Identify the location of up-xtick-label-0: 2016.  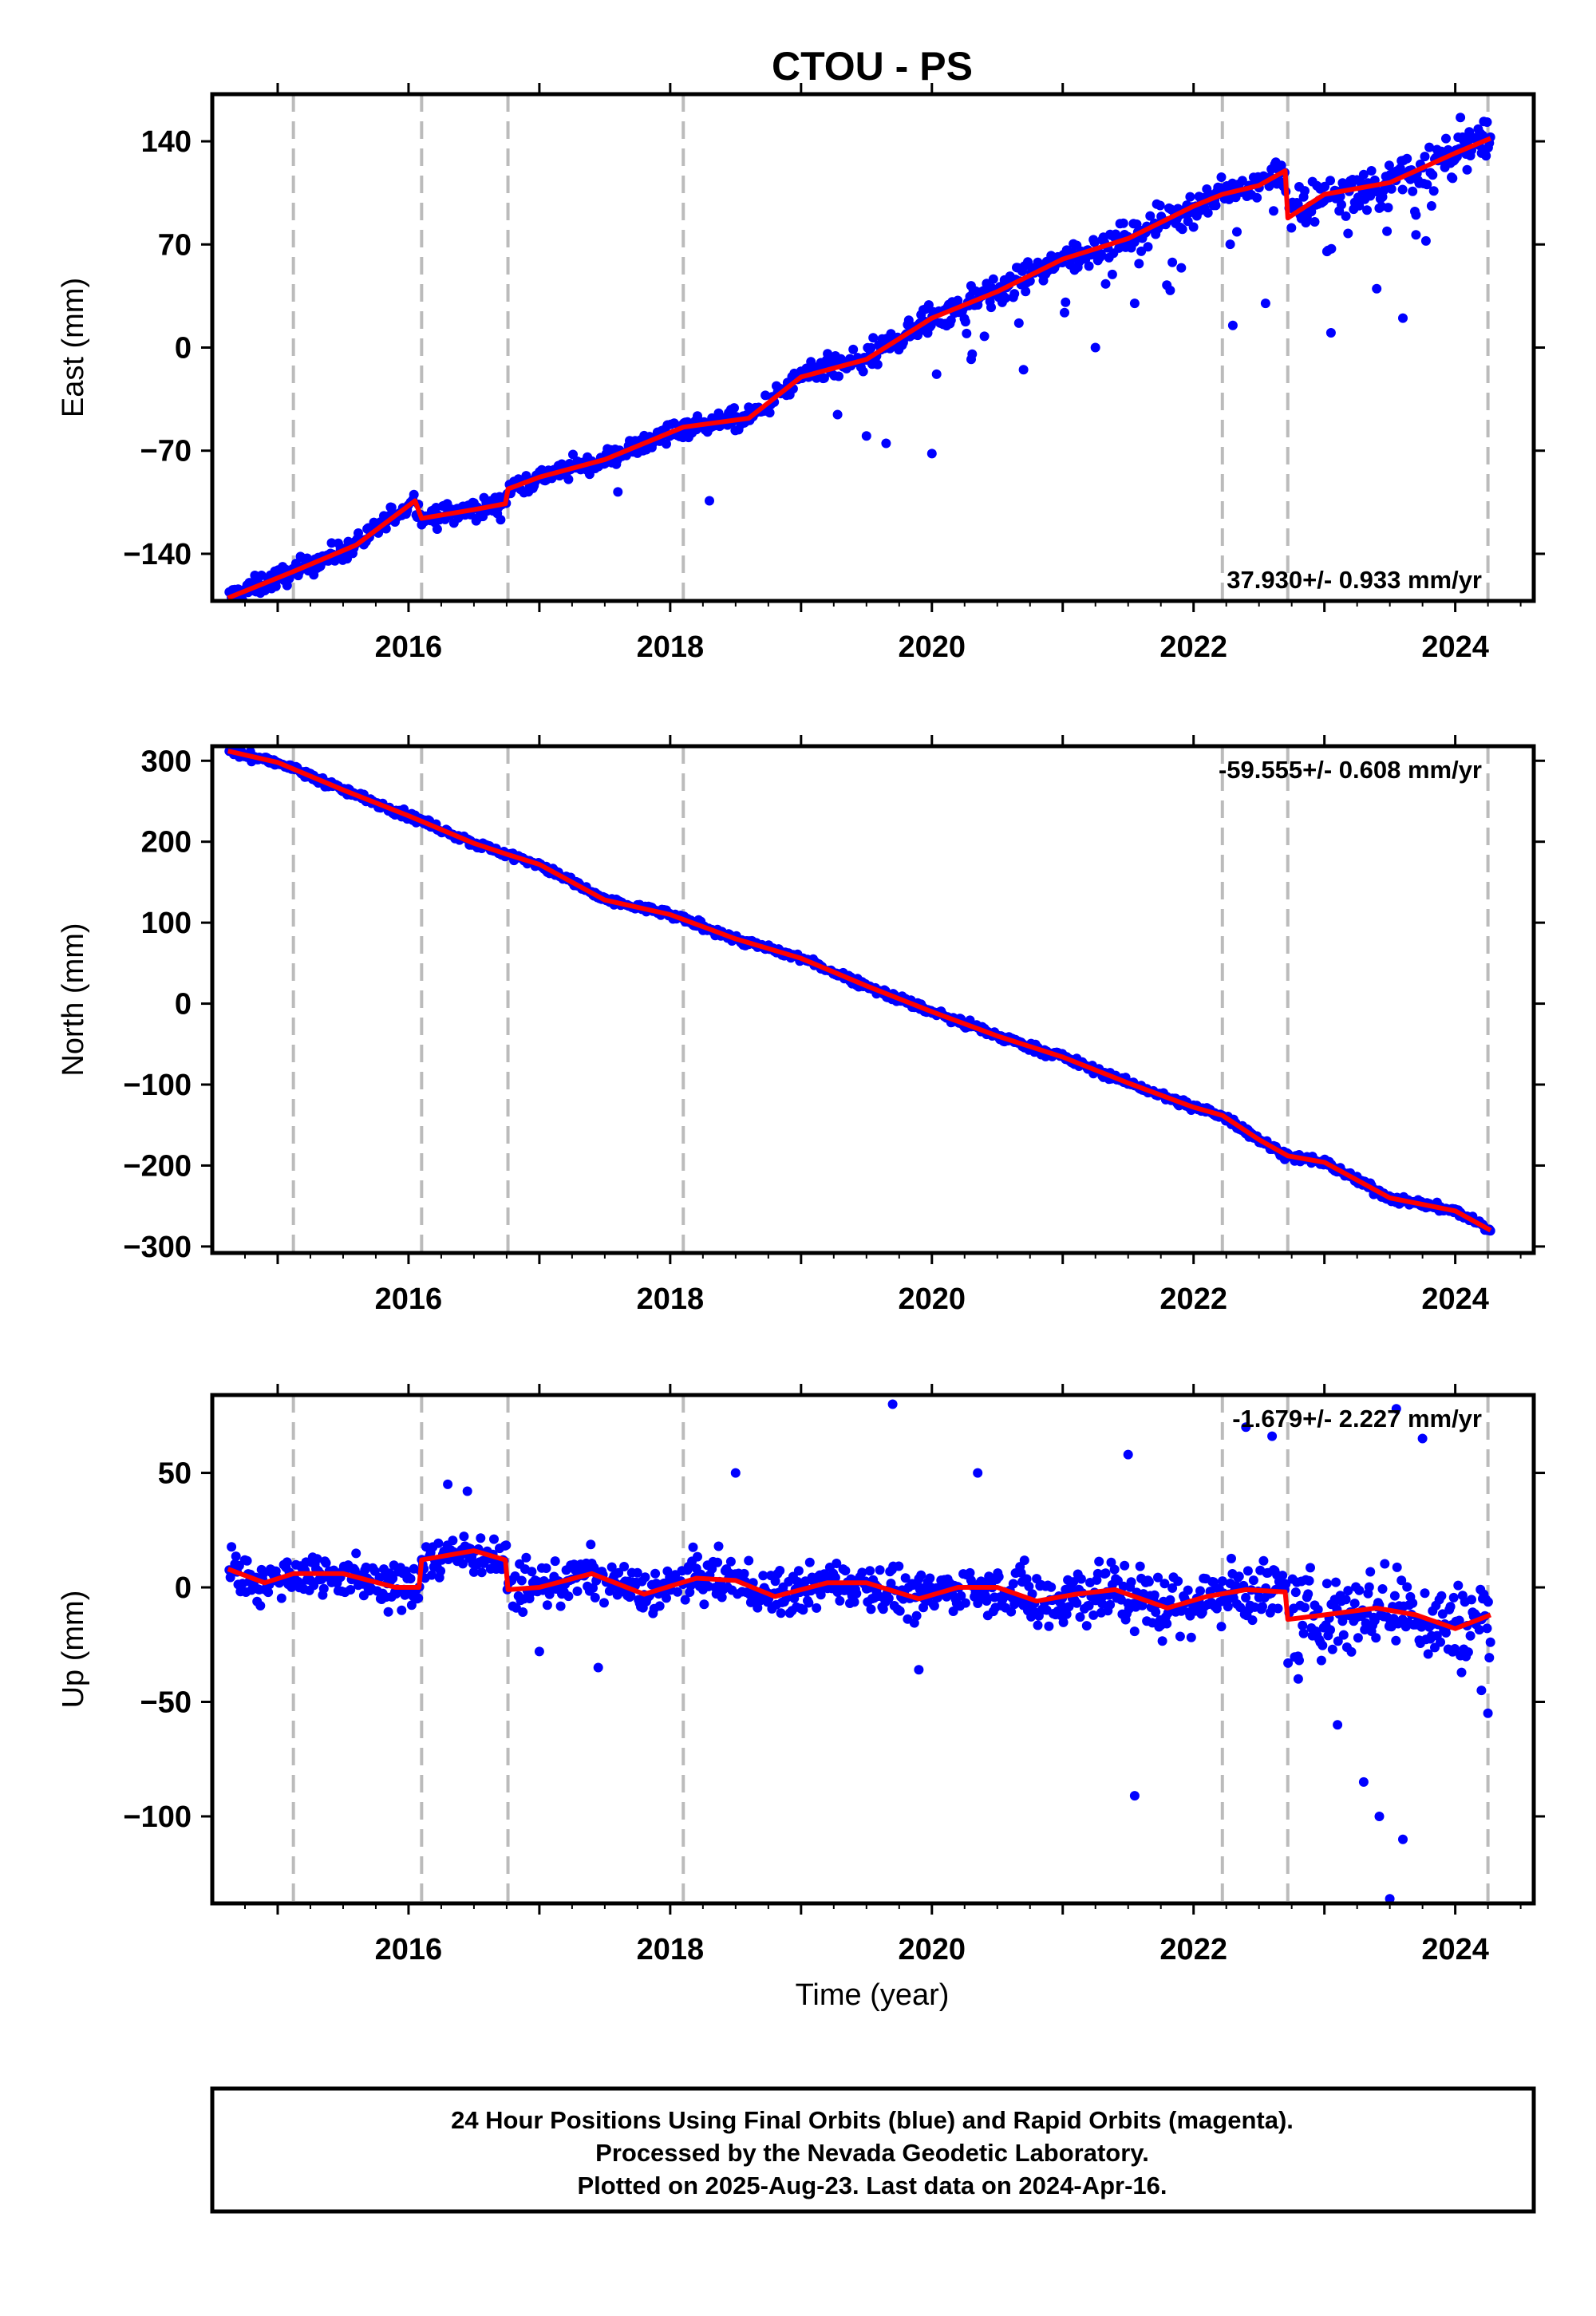
(409, 1949).